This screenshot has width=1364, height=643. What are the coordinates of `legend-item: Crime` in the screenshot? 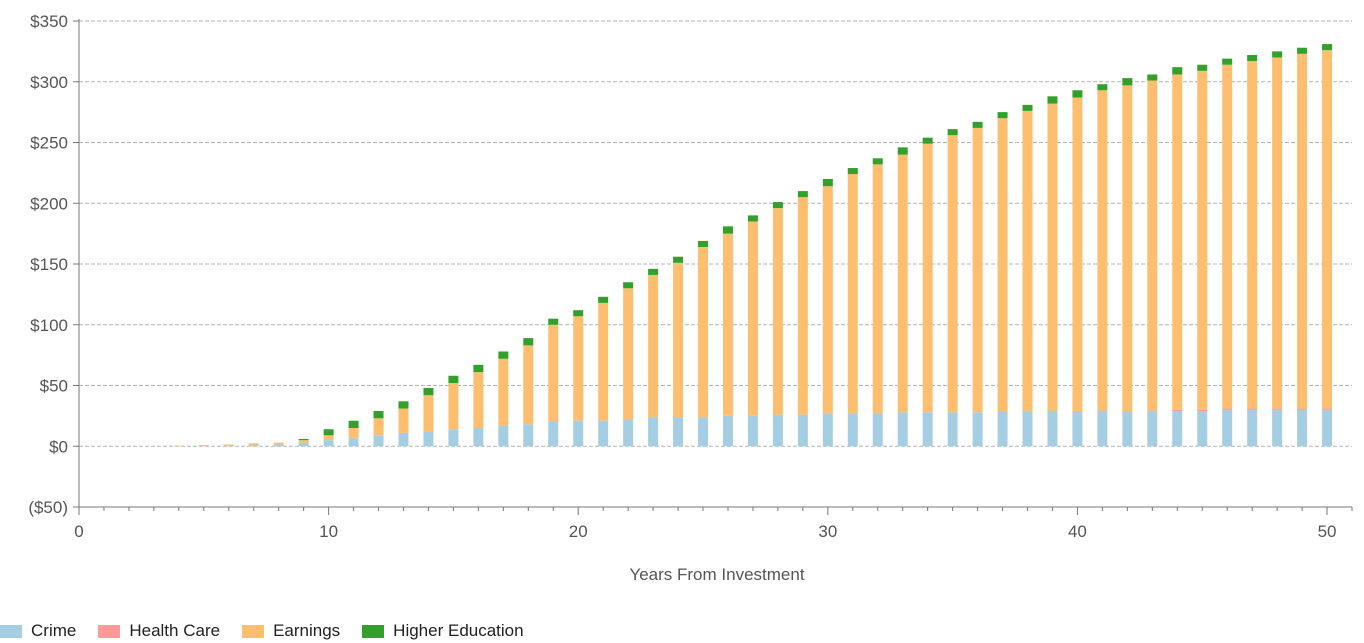 It's located at (38, 631).